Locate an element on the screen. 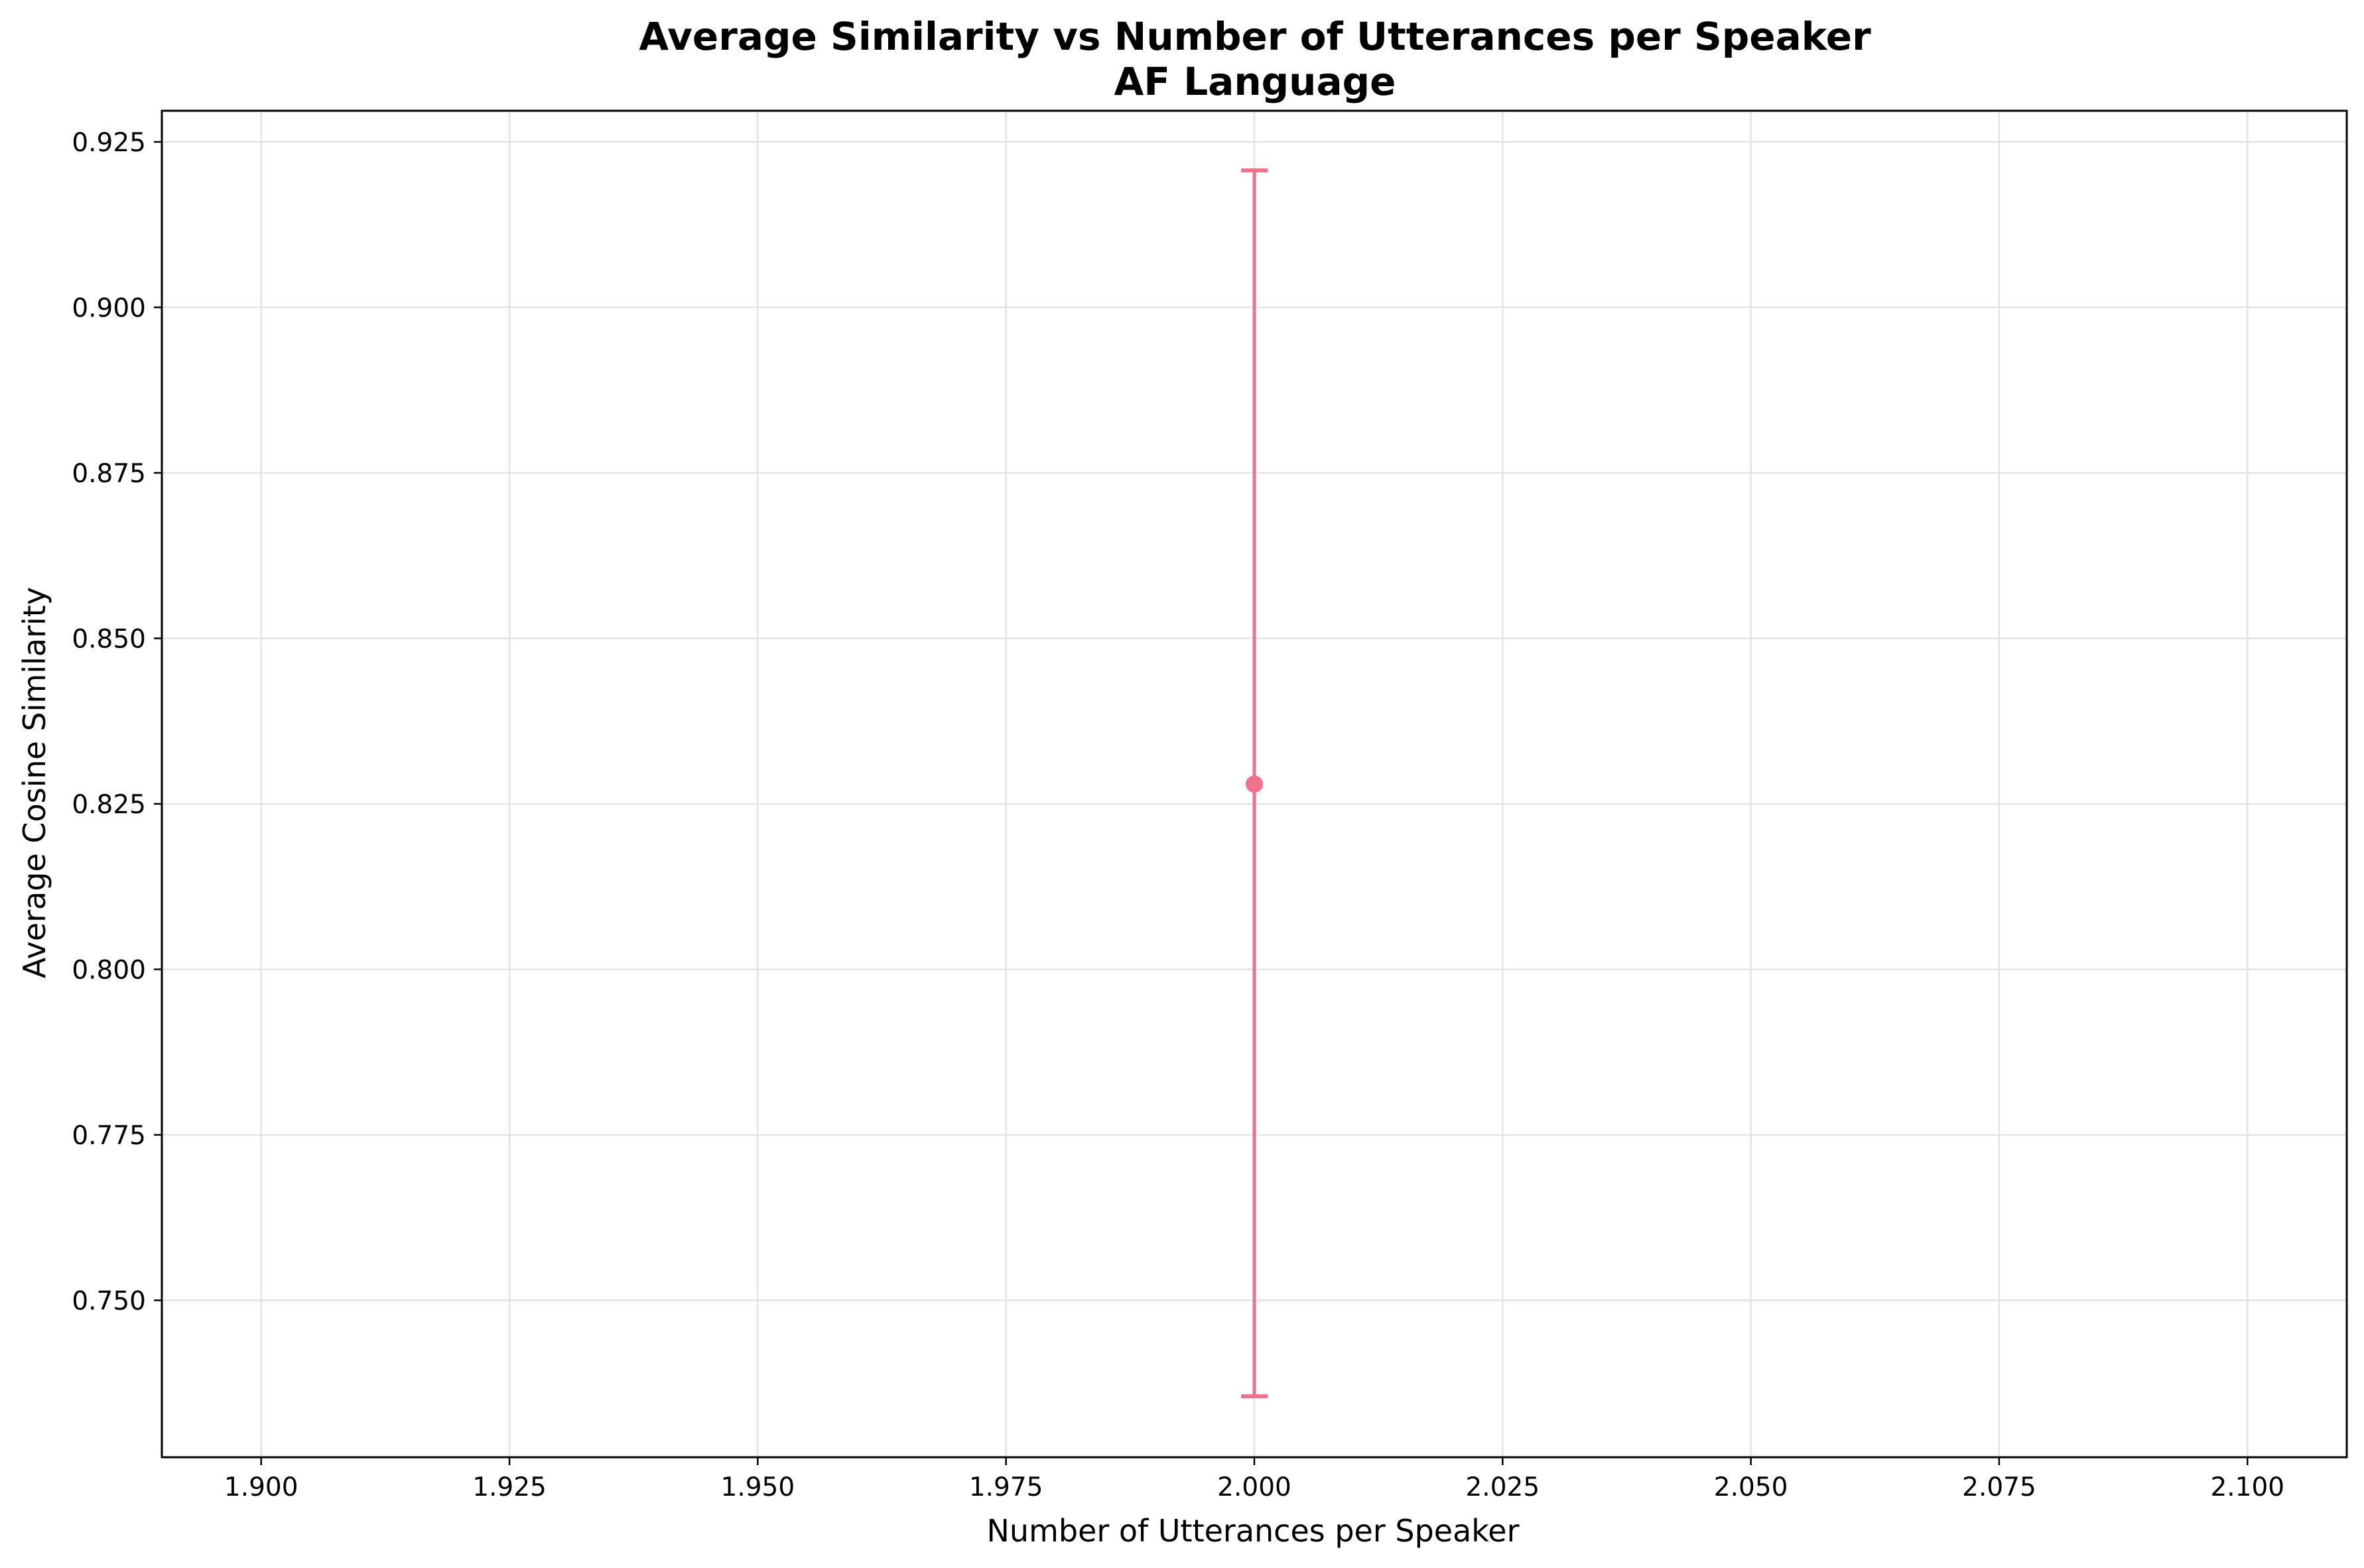  x-tick-label: 1.925 is located at coordinates (509, 1487).